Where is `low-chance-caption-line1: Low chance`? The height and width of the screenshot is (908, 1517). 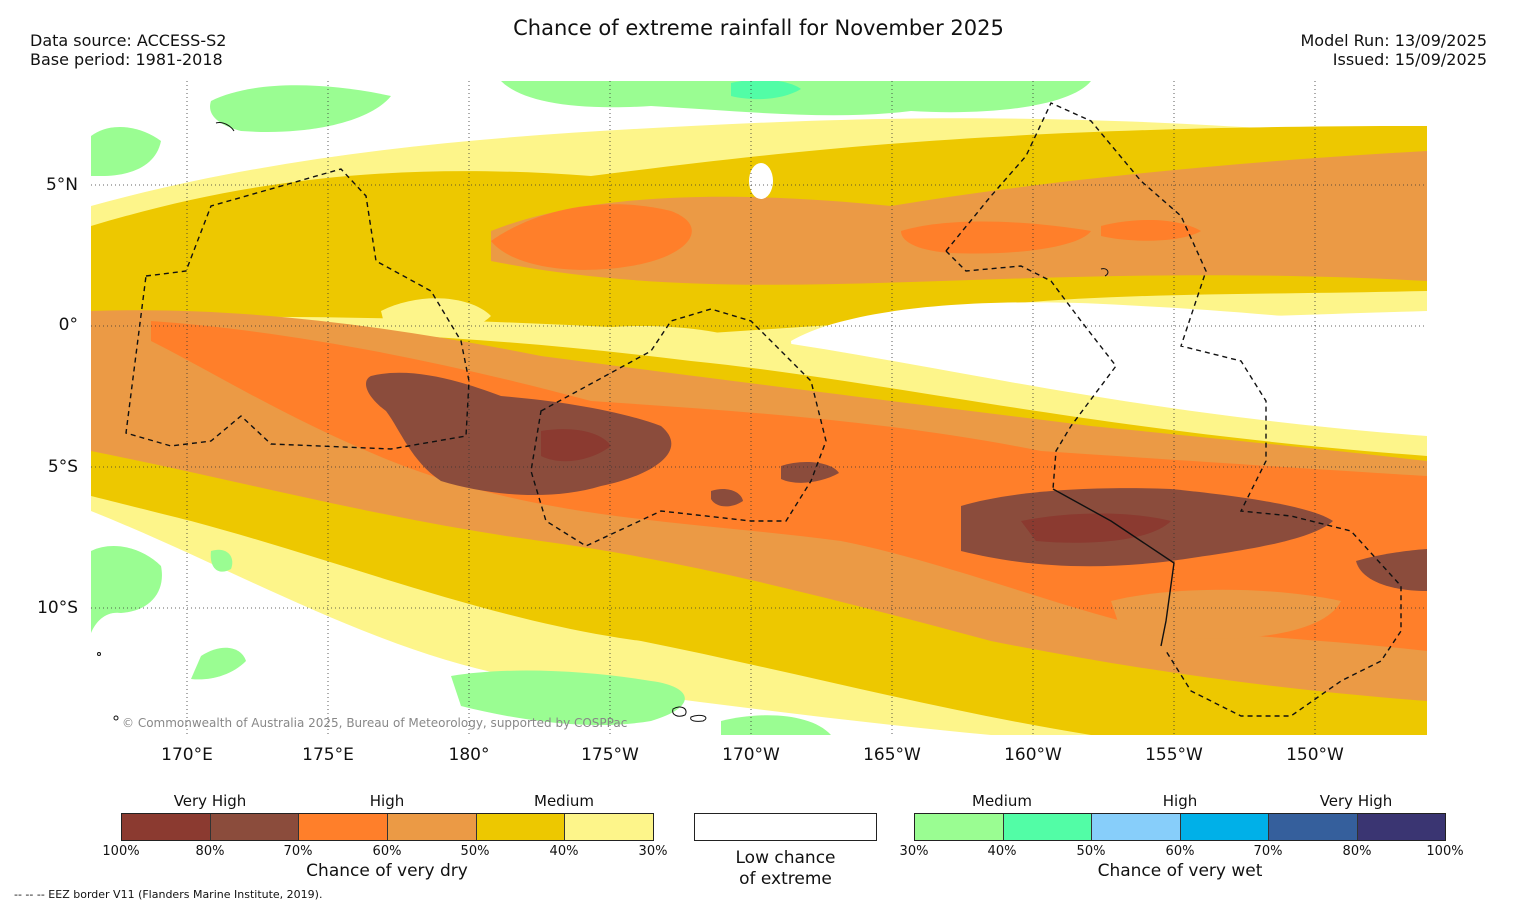
low-chance-caption-line1: Low chance is located at coordinates (785, 858).